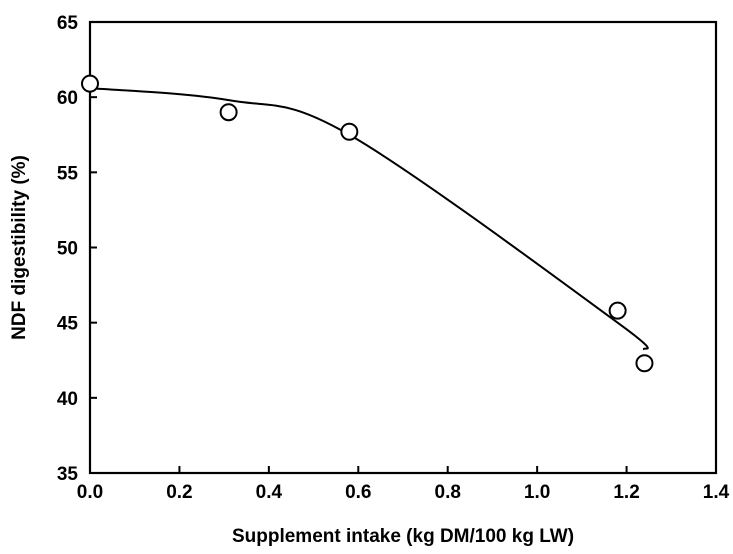 The width and height of the screenshot is (733, 554). What do you see at coordinates (269, 492) in the screenshot?
I see `x-tick-label: 0.4` at bounding box center [269, 492].